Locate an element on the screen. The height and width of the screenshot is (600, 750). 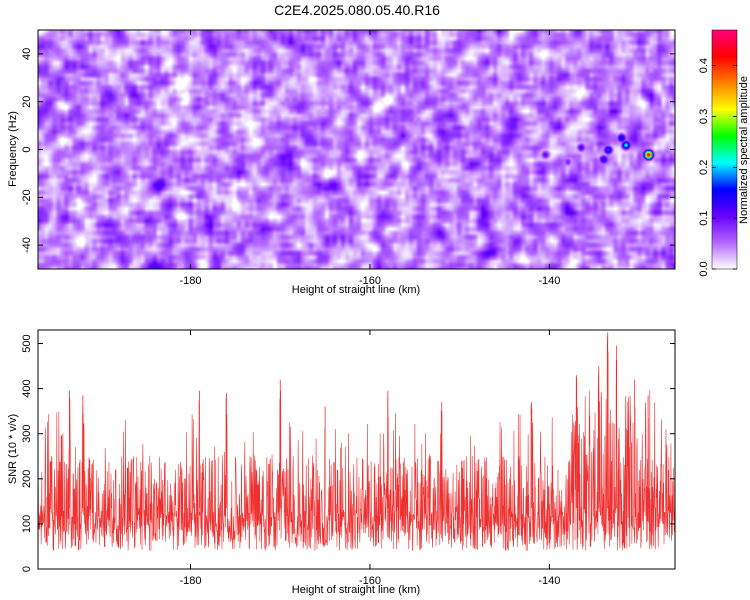
colorbar-tick-label: 0.3 is located at coordinates (704, 116).